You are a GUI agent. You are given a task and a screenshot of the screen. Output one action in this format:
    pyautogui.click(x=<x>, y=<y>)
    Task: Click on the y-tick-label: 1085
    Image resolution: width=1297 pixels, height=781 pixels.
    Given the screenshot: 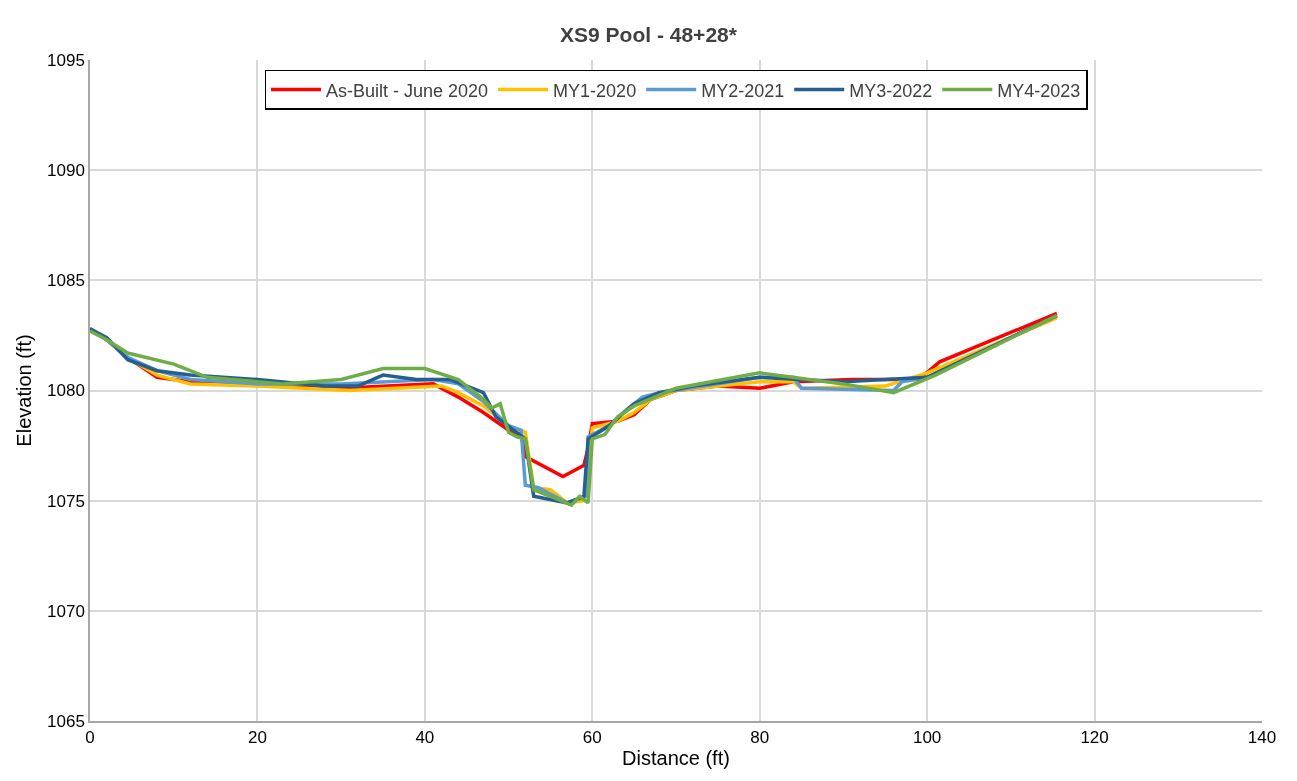 What is the action you would take?
    pyautogui.click(x=66, y=281)
    